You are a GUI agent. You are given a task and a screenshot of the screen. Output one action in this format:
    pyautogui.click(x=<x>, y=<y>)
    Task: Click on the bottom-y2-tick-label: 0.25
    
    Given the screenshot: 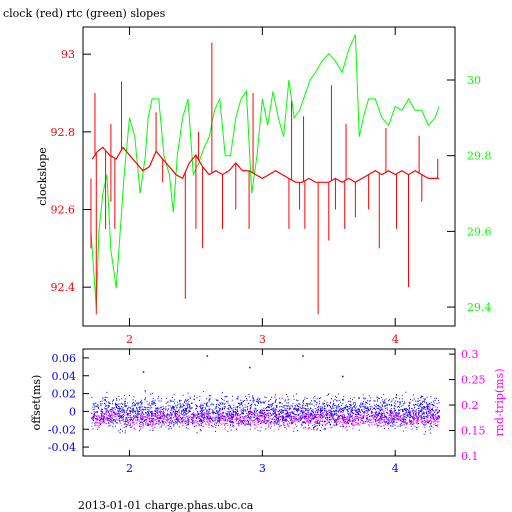 What is the action you would take?
    pyautogui.click(x=473, y=380)
    